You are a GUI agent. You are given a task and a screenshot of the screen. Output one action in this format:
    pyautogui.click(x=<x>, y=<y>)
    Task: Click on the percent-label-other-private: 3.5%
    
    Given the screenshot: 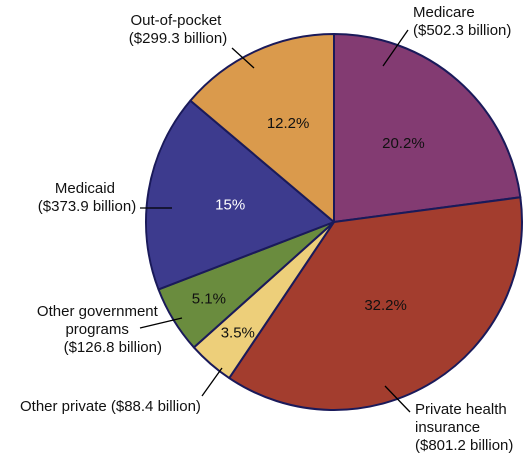 What is the action you would take?
    pyautogui.click(x=238, y=333)
    